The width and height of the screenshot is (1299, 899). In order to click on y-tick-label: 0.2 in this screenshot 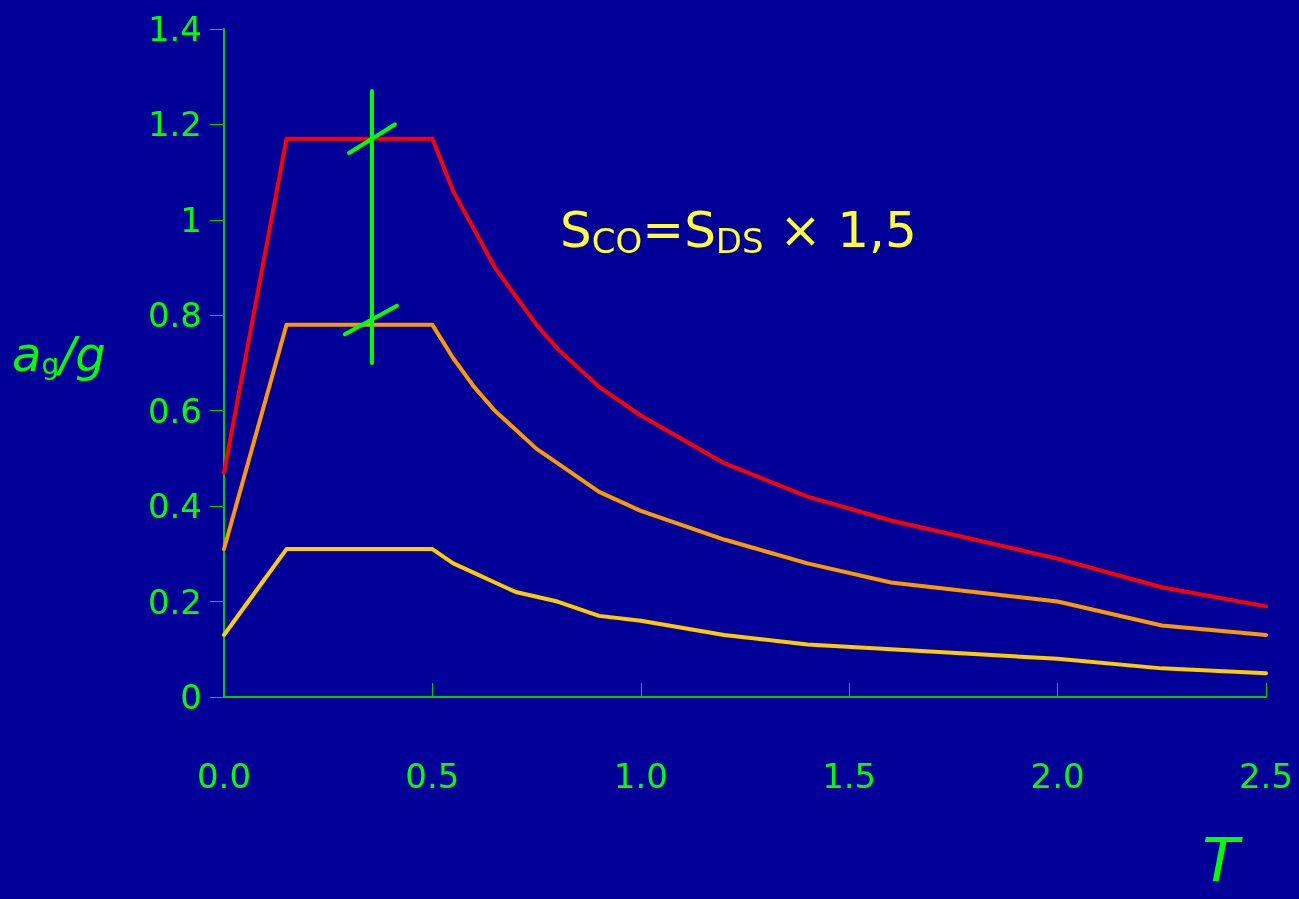, I will do `click(174, 601)`.